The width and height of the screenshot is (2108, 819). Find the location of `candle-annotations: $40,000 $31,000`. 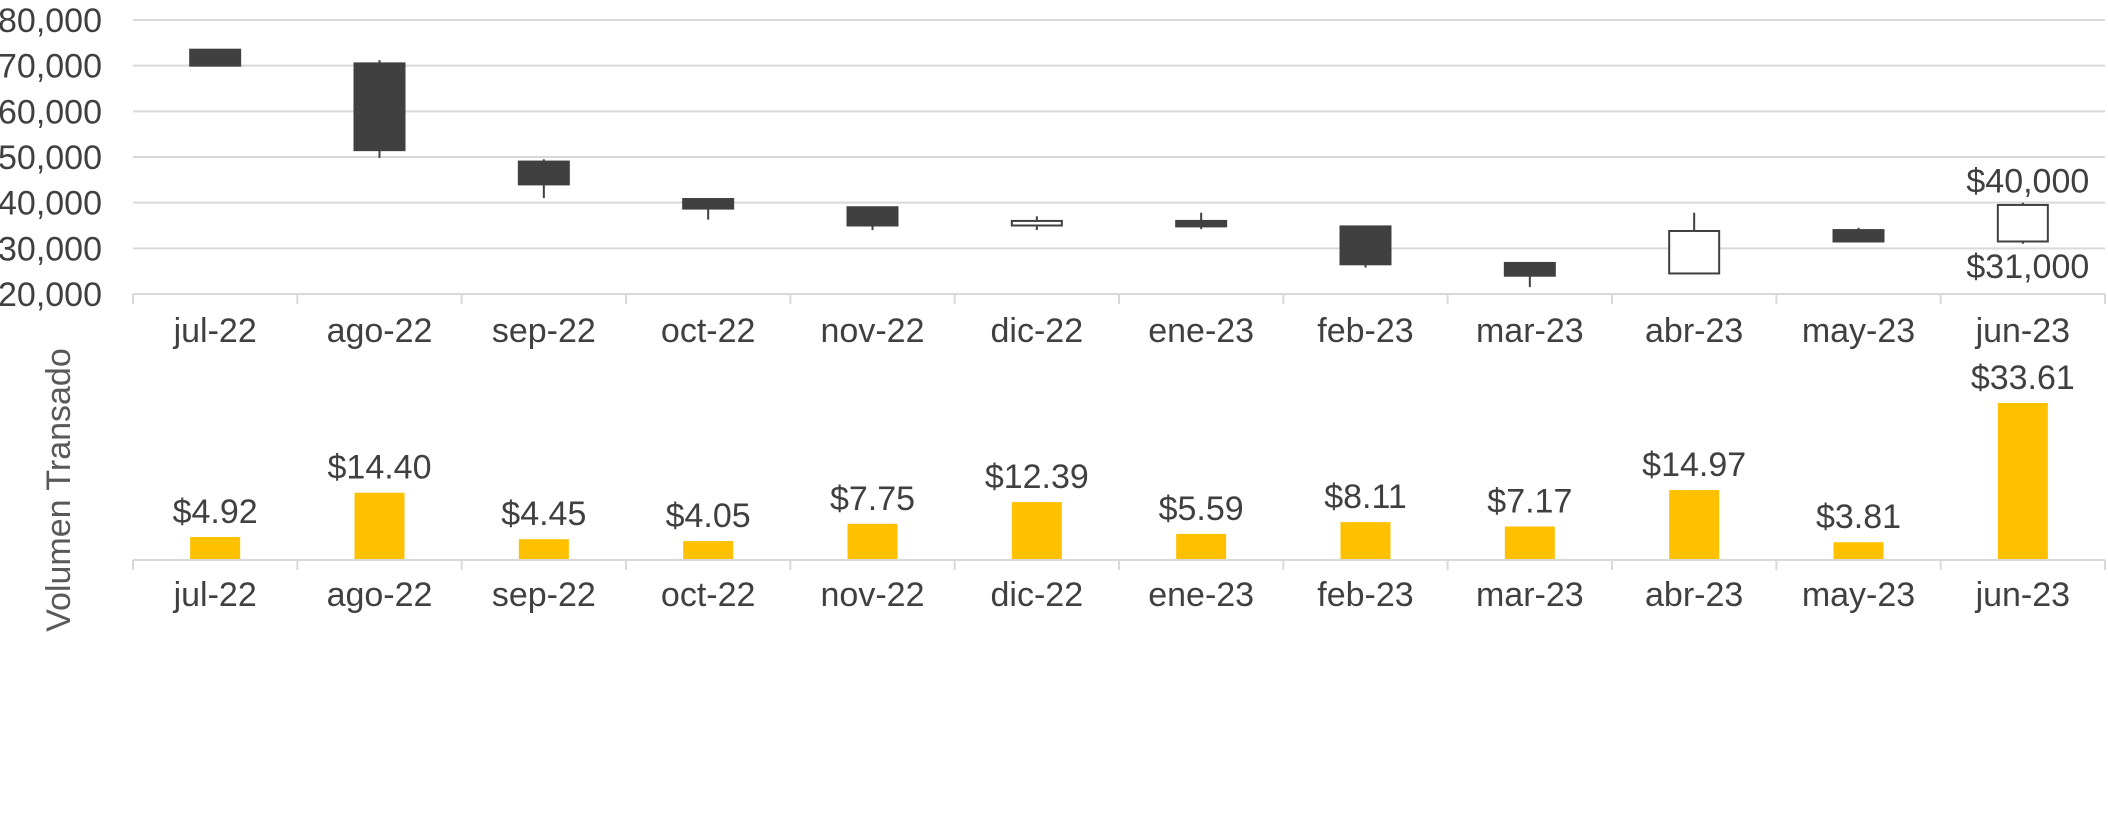

candle-annotations: $40,000 $31,000 is located at coordinates (2027, 224).